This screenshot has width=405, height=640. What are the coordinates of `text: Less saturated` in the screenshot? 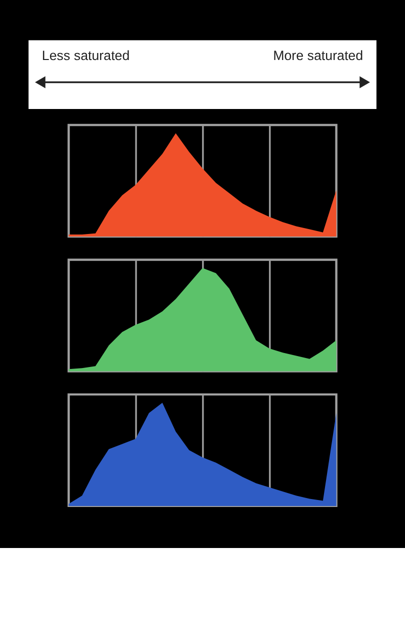 It's located at (86, 55).